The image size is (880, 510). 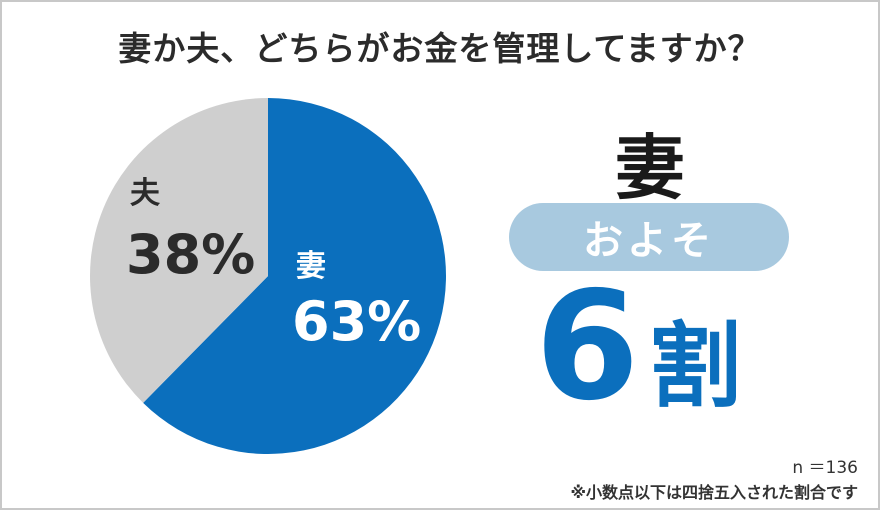 I want to click on rounding-footnote: ※小数点以下は四捨五入された割合です, so click(x=714, y=492).